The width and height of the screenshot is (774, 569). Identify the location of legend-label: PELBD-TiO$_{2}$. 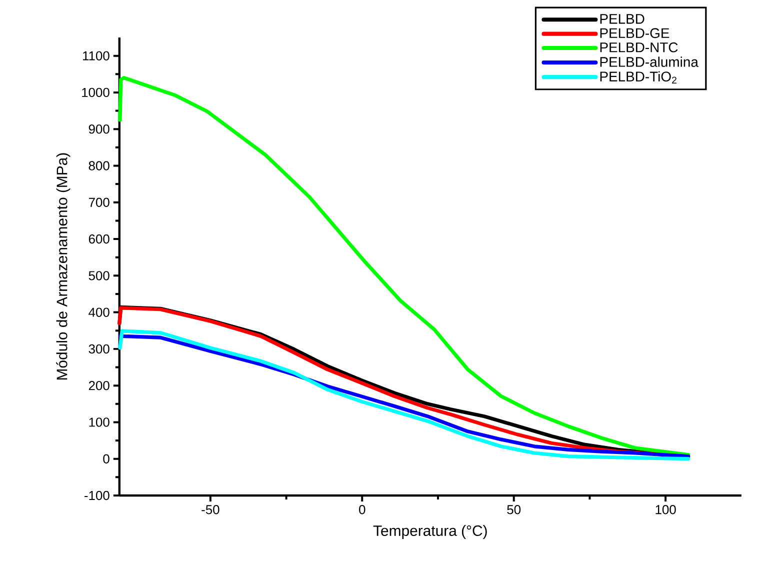
(638, 77).